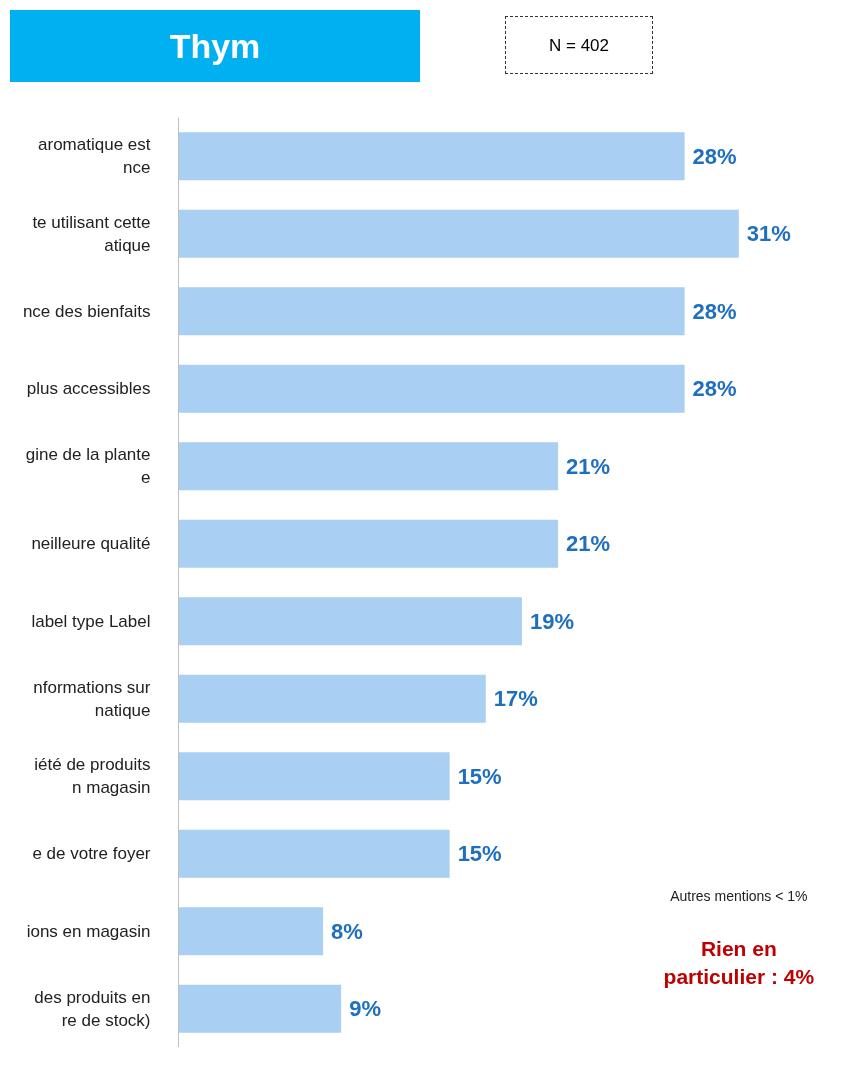 This screenshot has height=1071, width=856. Describe the element at coordinates (91, 621) in the screenshot. I see `y-tick-label: label type Label` at that location.